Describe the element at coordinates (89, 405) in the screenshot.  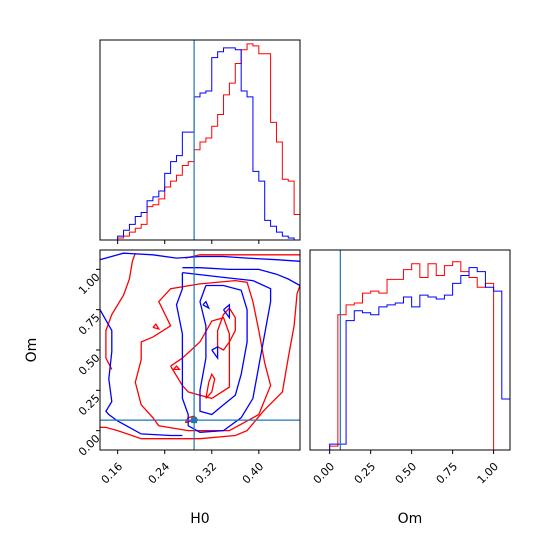
I see `joint-y-tick-label: 0.25` at that location.